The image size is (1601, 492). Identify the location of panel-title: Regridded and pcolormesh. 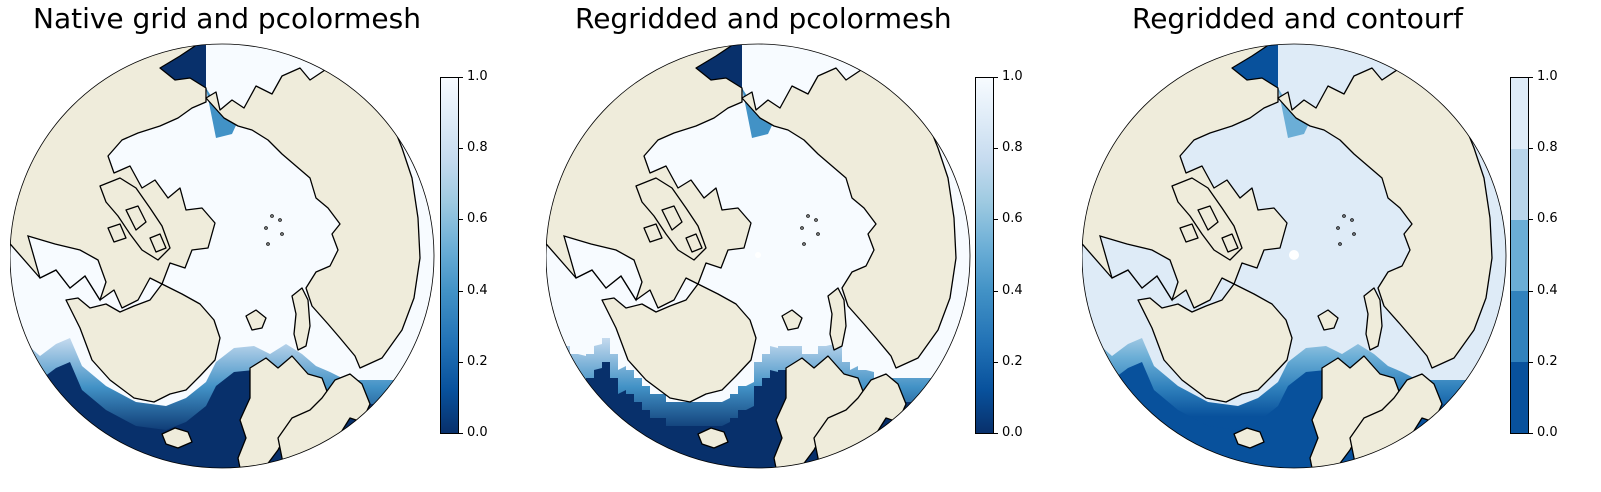
(763, 18).